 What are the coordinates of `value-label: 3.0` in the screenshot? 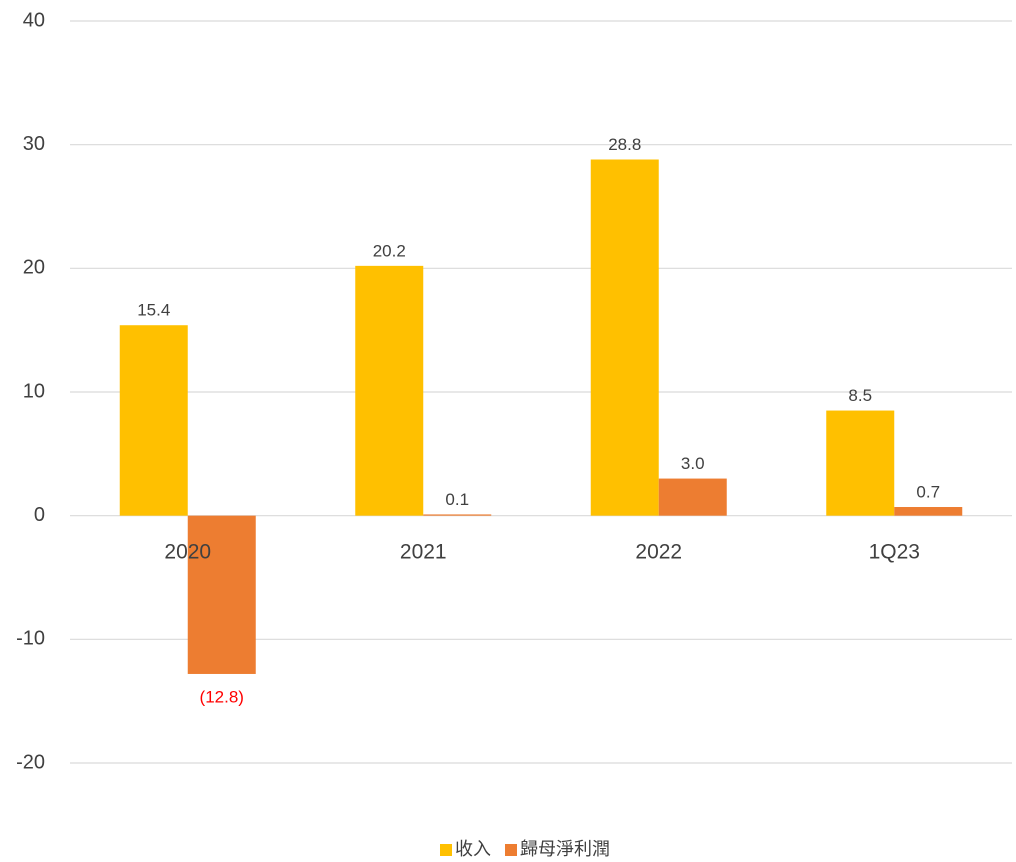 It's located at (693, 463).